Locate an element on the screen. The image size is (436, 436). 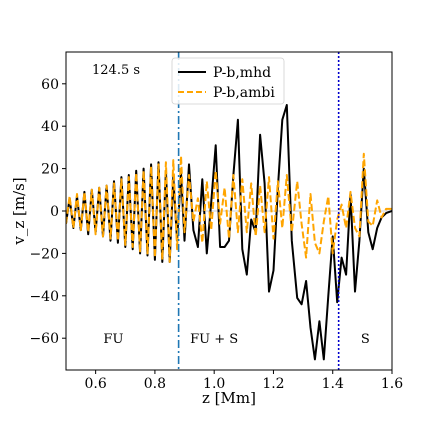
legend: P-b,mhd P-b,ambi is located at coordinates (228, 81).